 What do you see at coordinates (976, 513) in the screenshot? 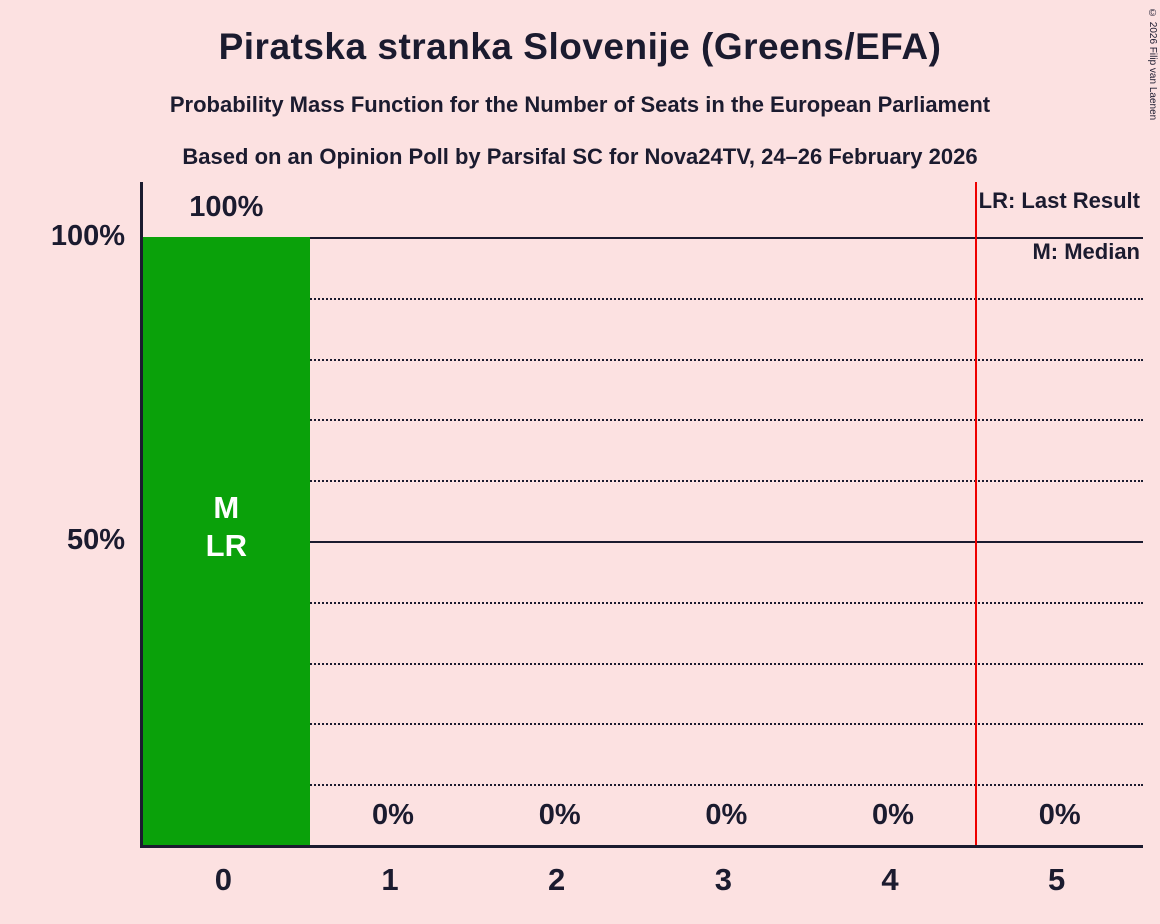
I see `last-result-line` at bounding box center [976, 513].